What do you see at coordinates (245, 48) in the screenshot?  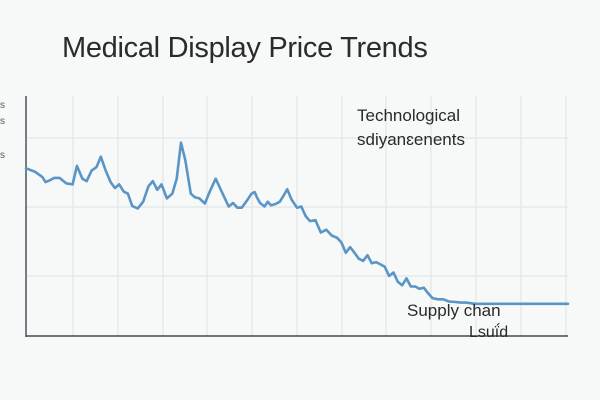 I see `chart-title: Medical Display Price Trends` at bounding box center [245, 48].